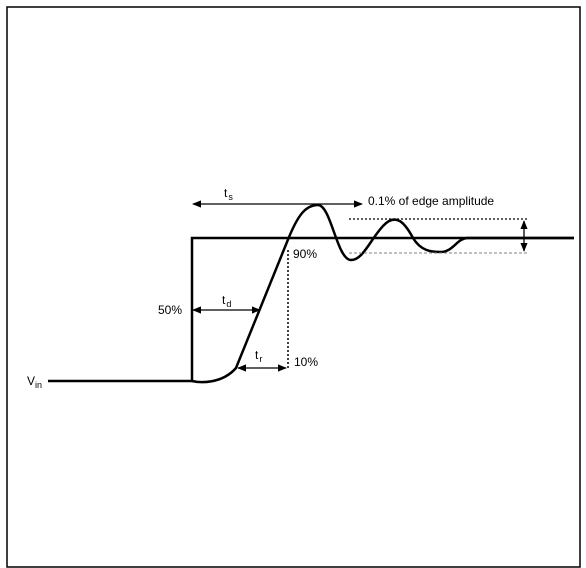 This screenshot has height=568, width=586. I want to click on label-50-percent: 50%, so click(170, 310).